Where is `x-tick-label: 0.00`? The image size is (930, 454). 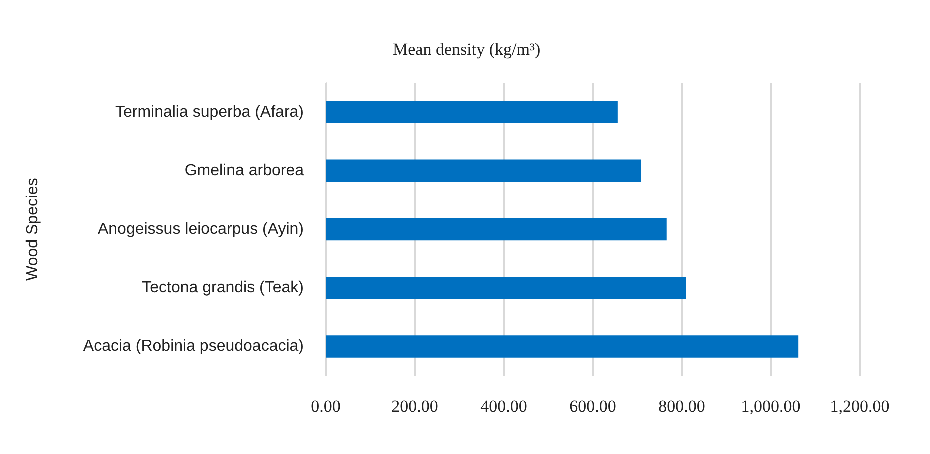
x-tick-label: 0.00 is located at coordinates (326, 406).